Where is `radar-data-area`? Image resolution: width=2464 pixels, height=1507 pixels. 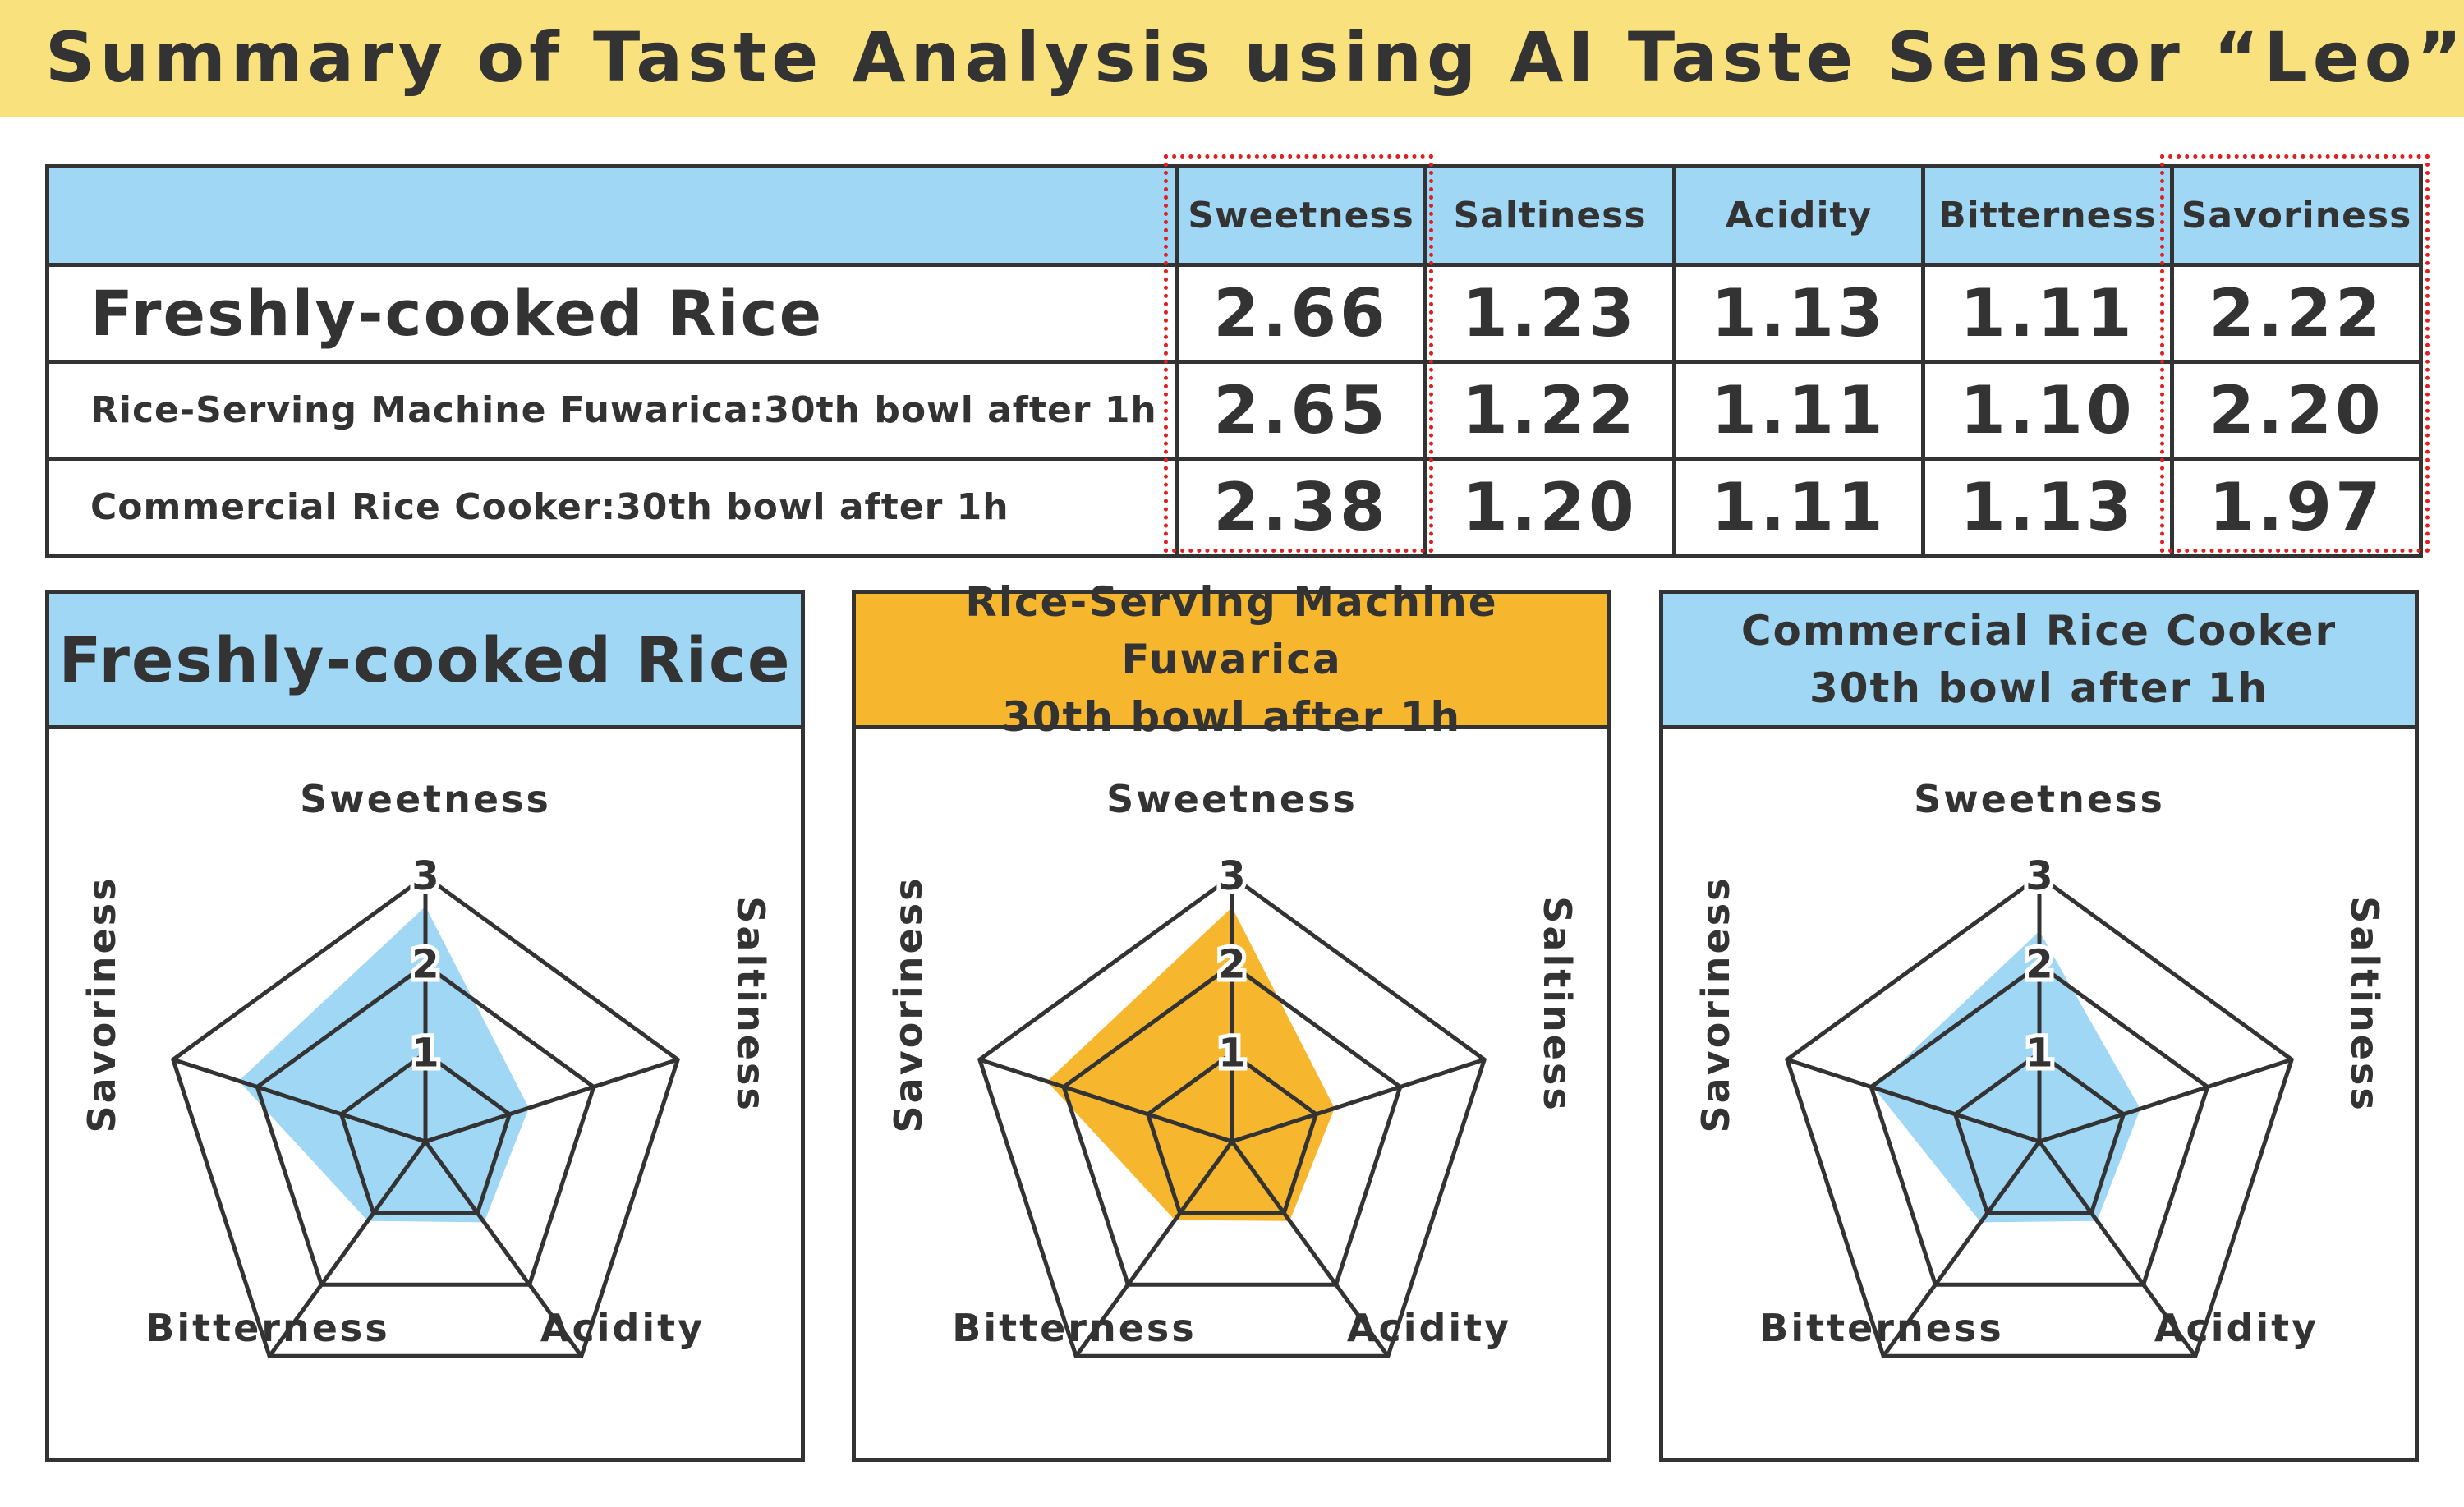 radar-data-area is located at coordinates (383, 1064).